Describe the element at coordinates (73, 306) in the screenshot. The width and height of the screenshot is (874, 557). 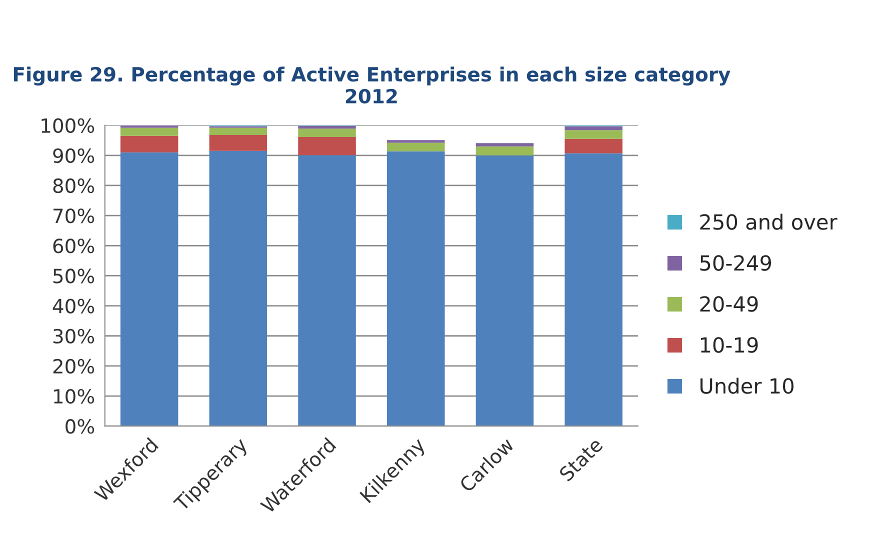
I see `y-tick-label: 40%` at that location.